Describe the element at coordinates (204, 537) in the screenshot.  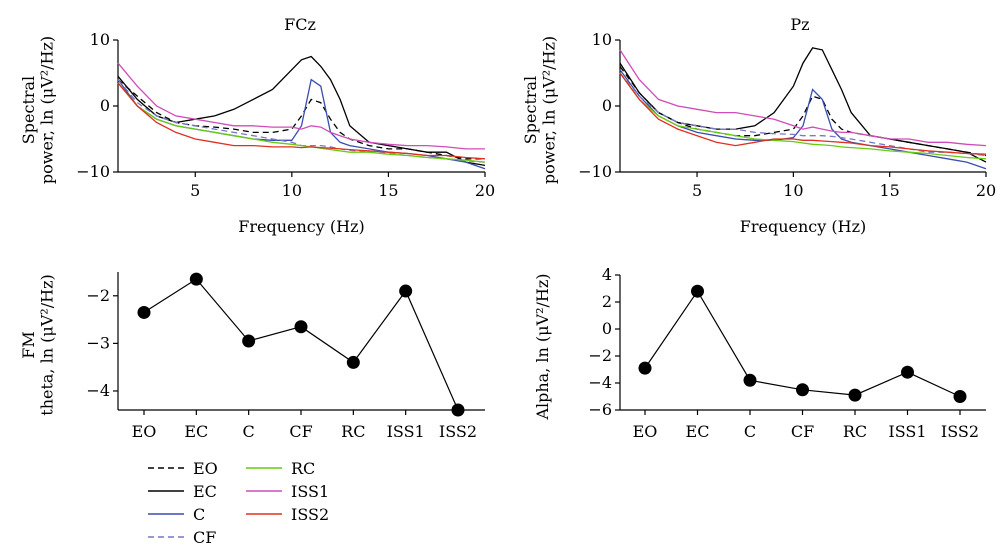
I see `legend-label-cf: CF` at that location.